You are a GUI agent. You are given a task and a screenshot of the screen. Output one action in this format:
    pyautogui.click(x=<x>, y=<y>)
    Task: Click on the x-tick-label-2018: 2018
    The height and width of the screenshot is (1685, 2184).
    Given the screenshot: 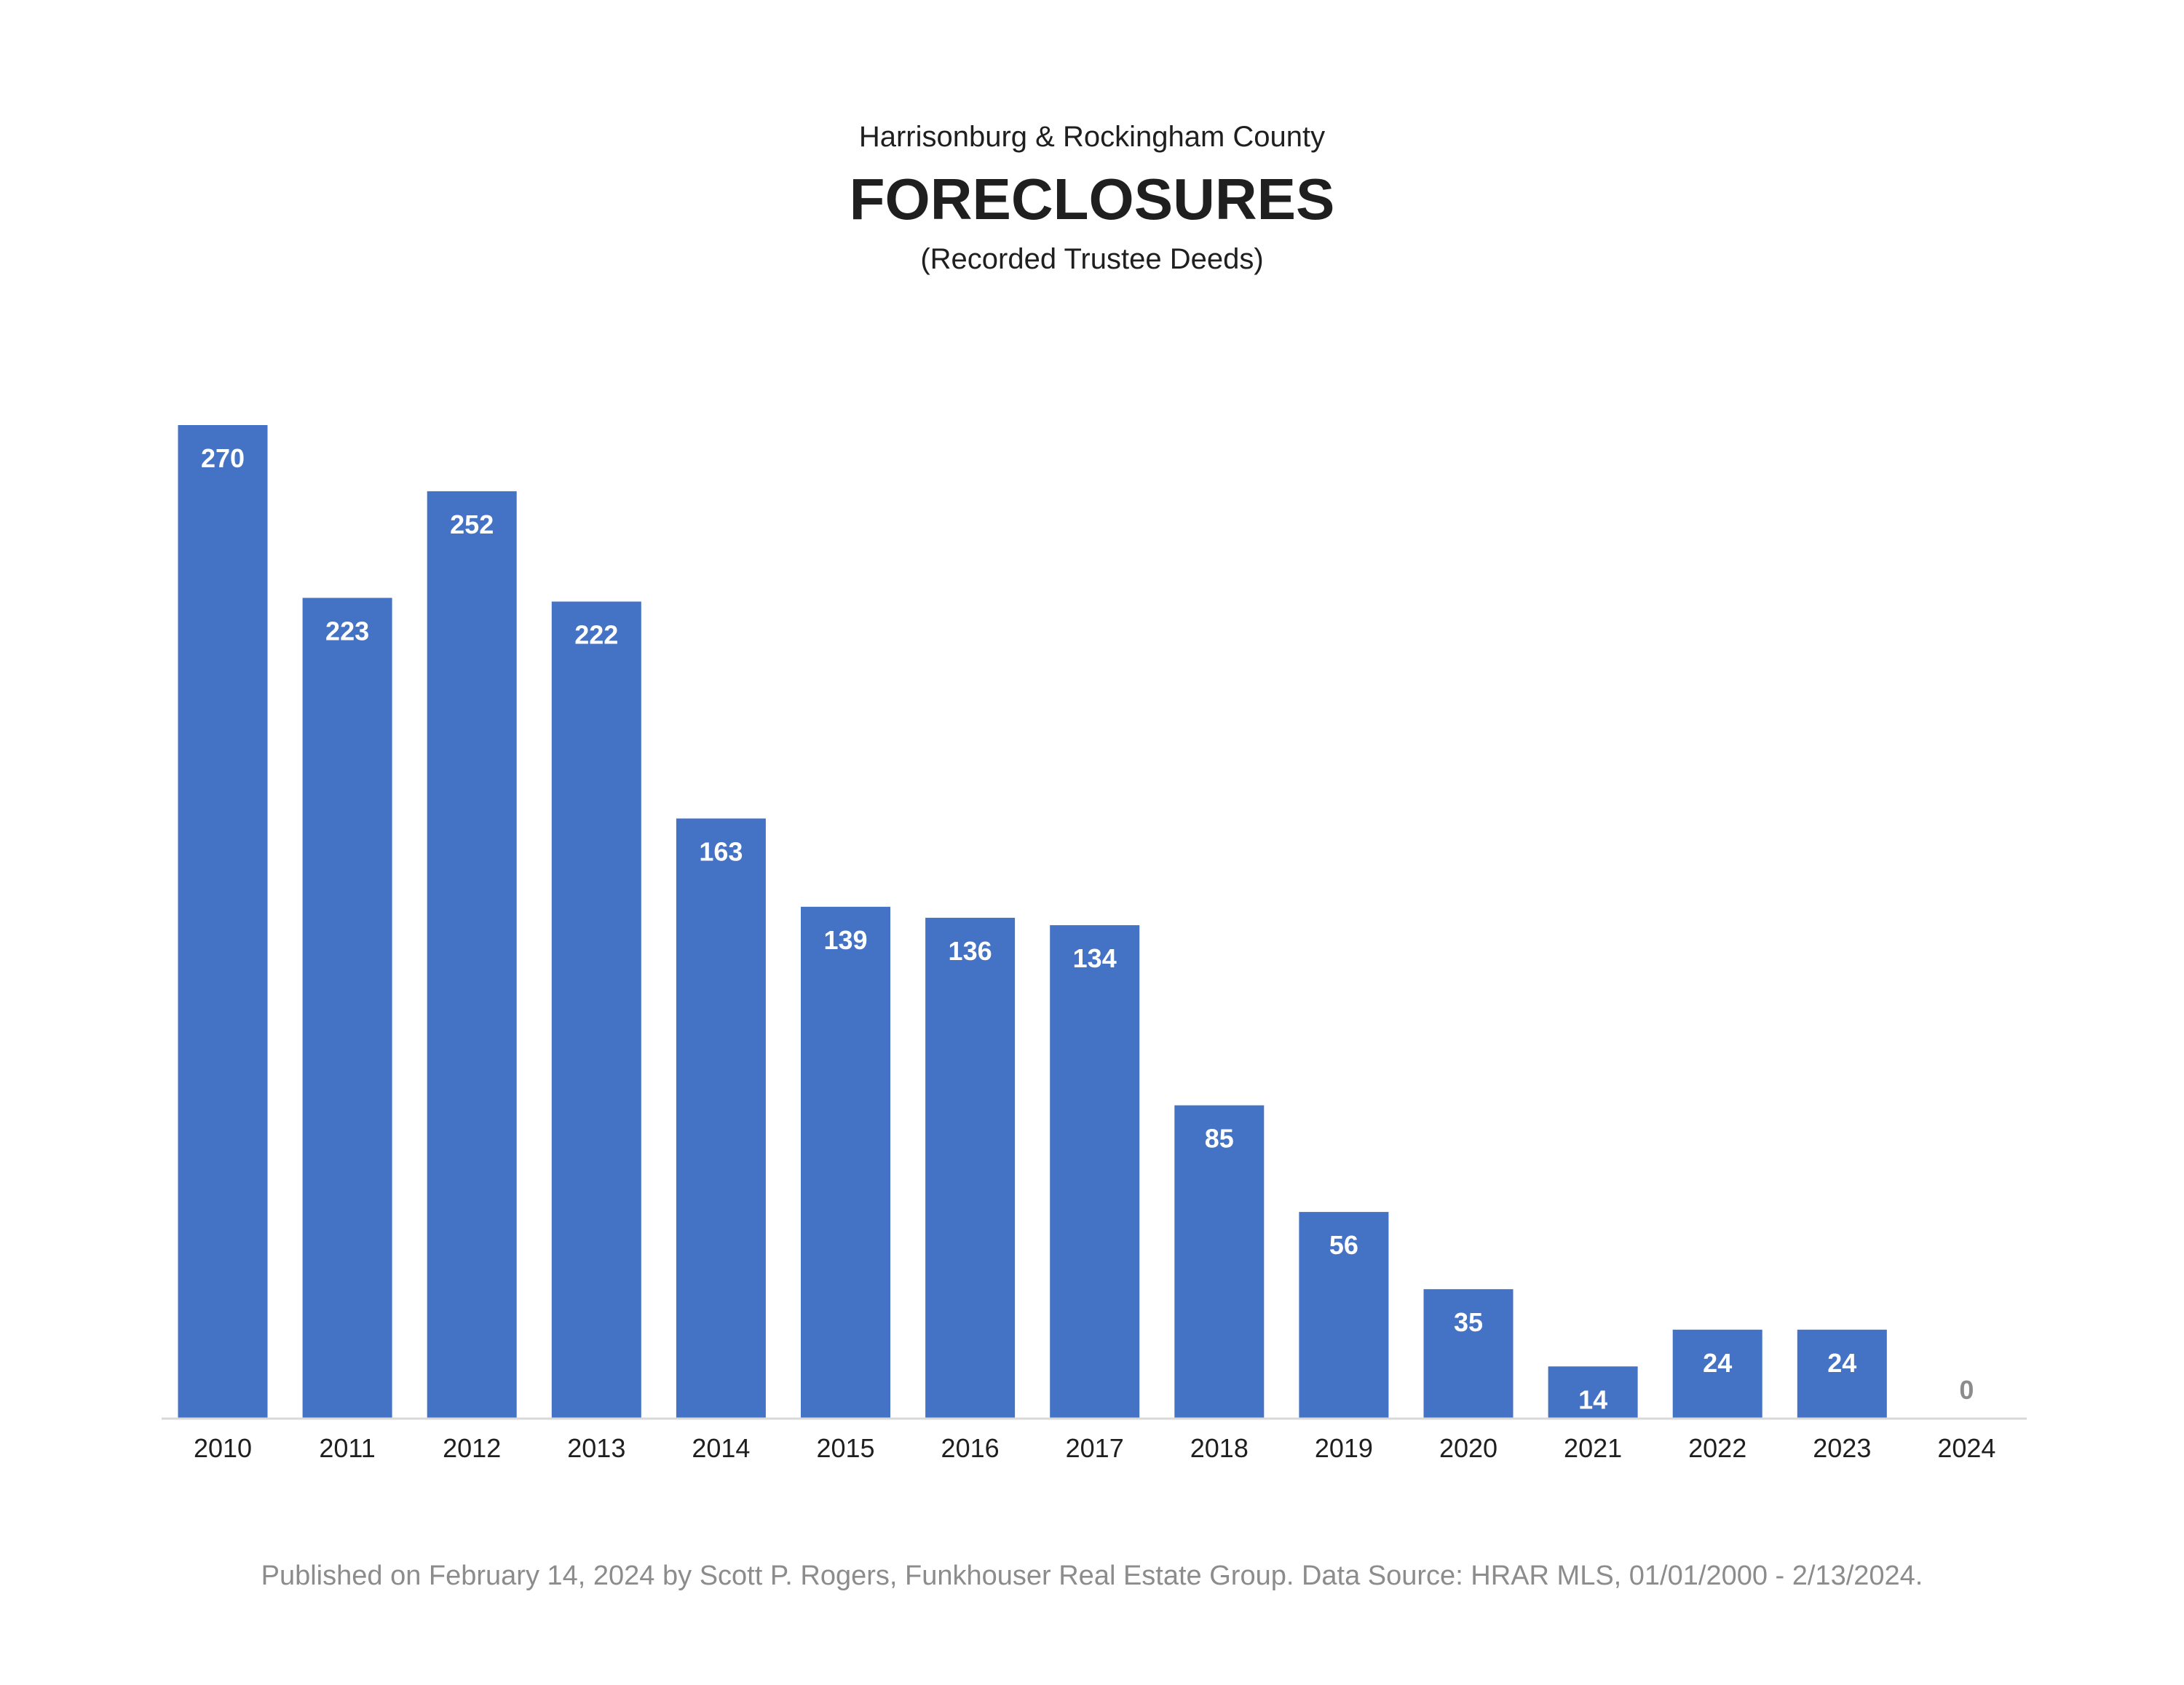 What is the action you would take?
    pyautogui.click(x=1219, y=1448)
    